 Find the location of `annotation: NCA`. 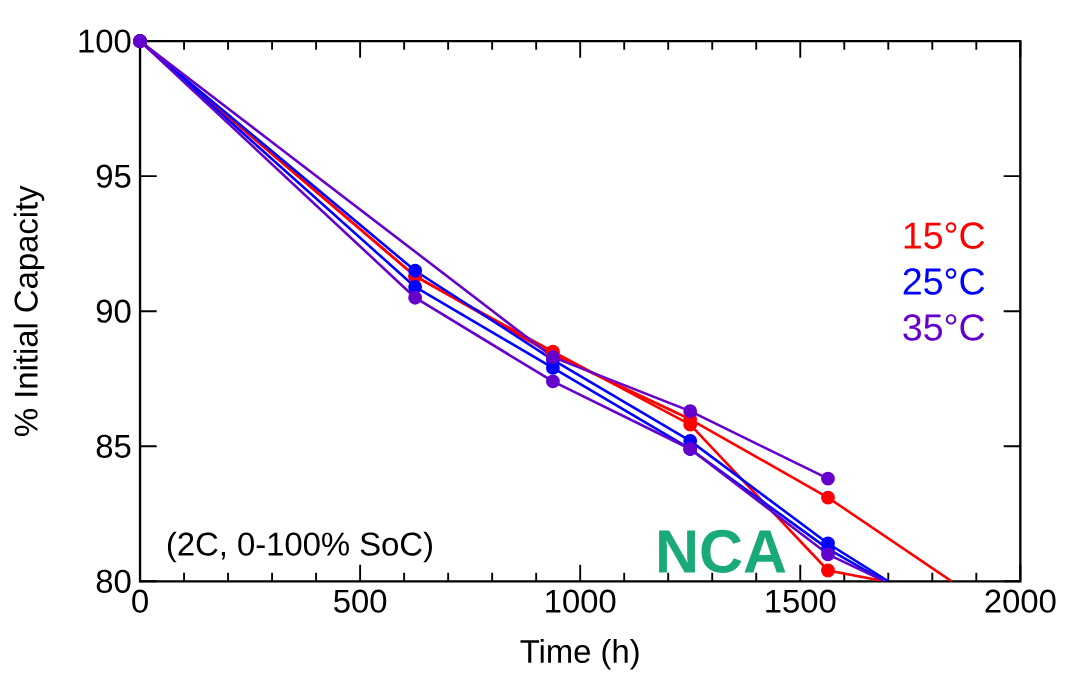

annotation: NCA is located at coordinates (722, 551).